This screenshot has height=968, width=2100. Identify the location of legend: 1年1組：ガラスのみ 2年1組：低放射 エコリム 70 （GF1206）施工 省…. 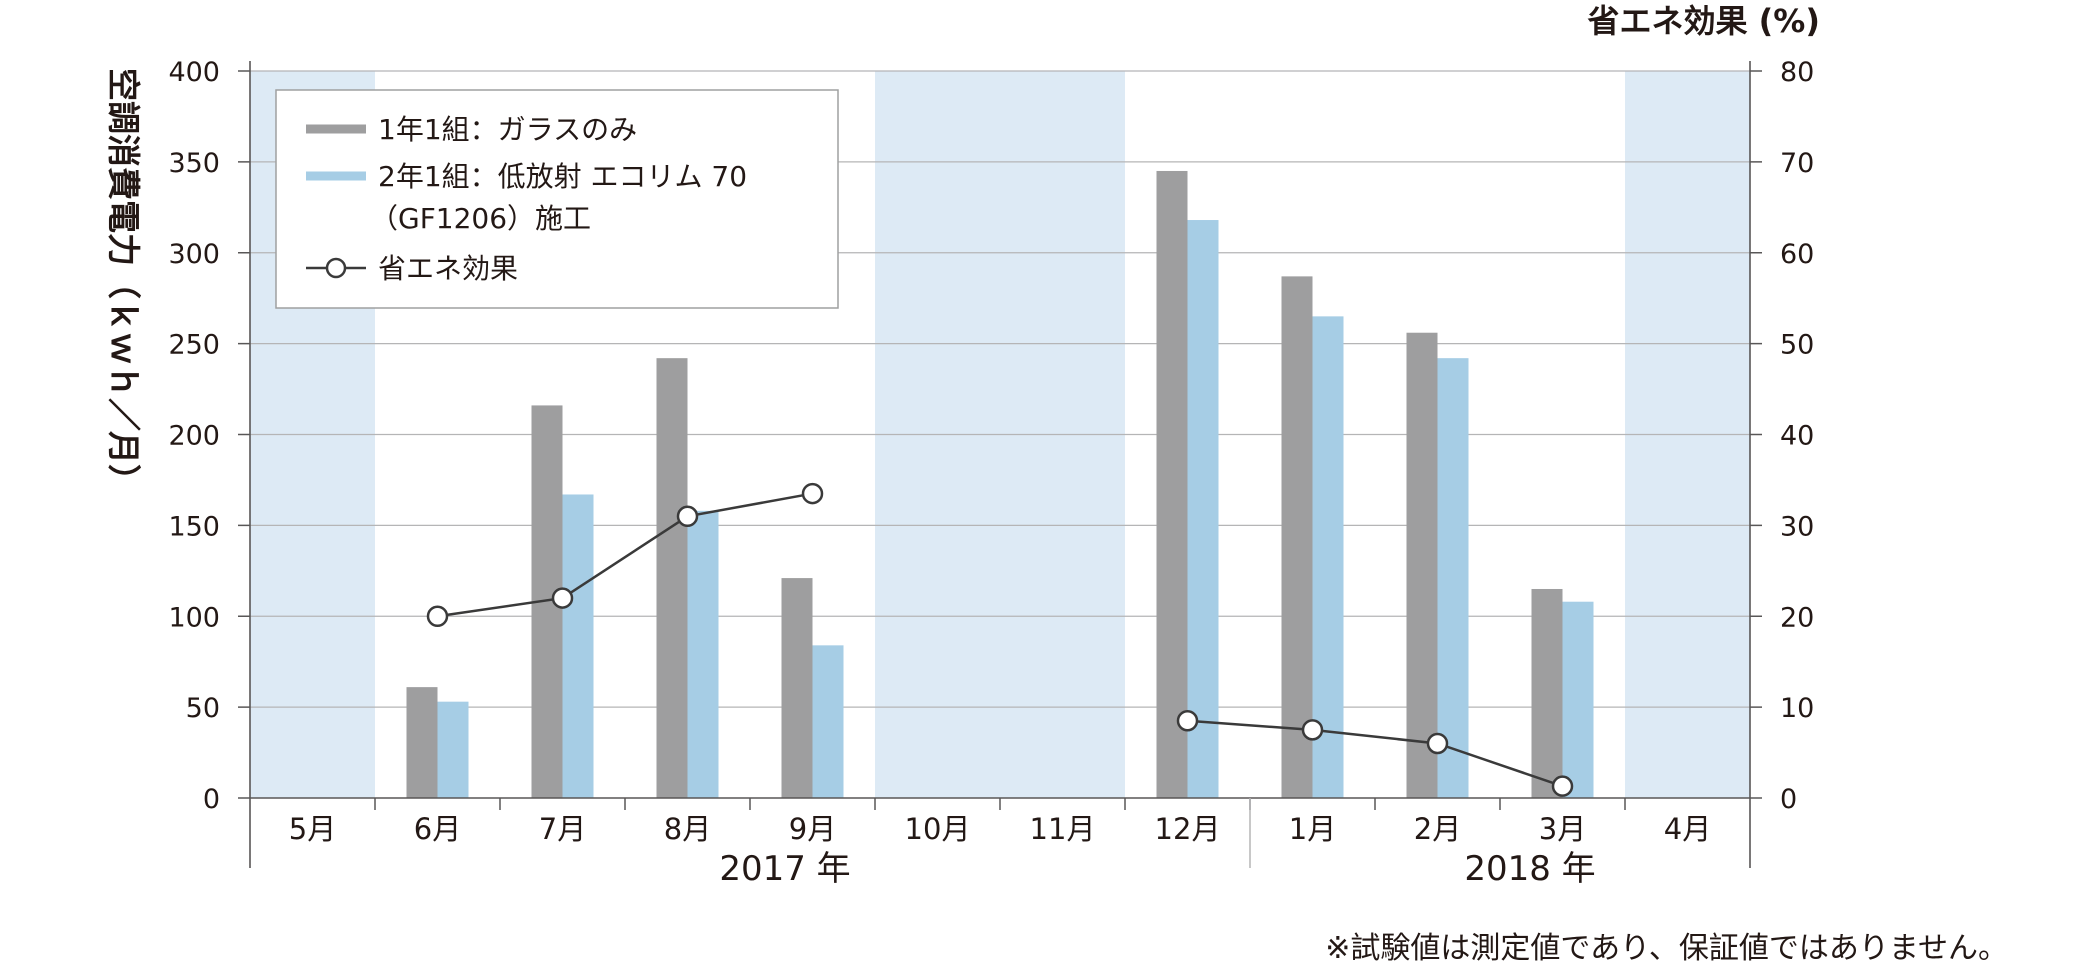
(557, 199).